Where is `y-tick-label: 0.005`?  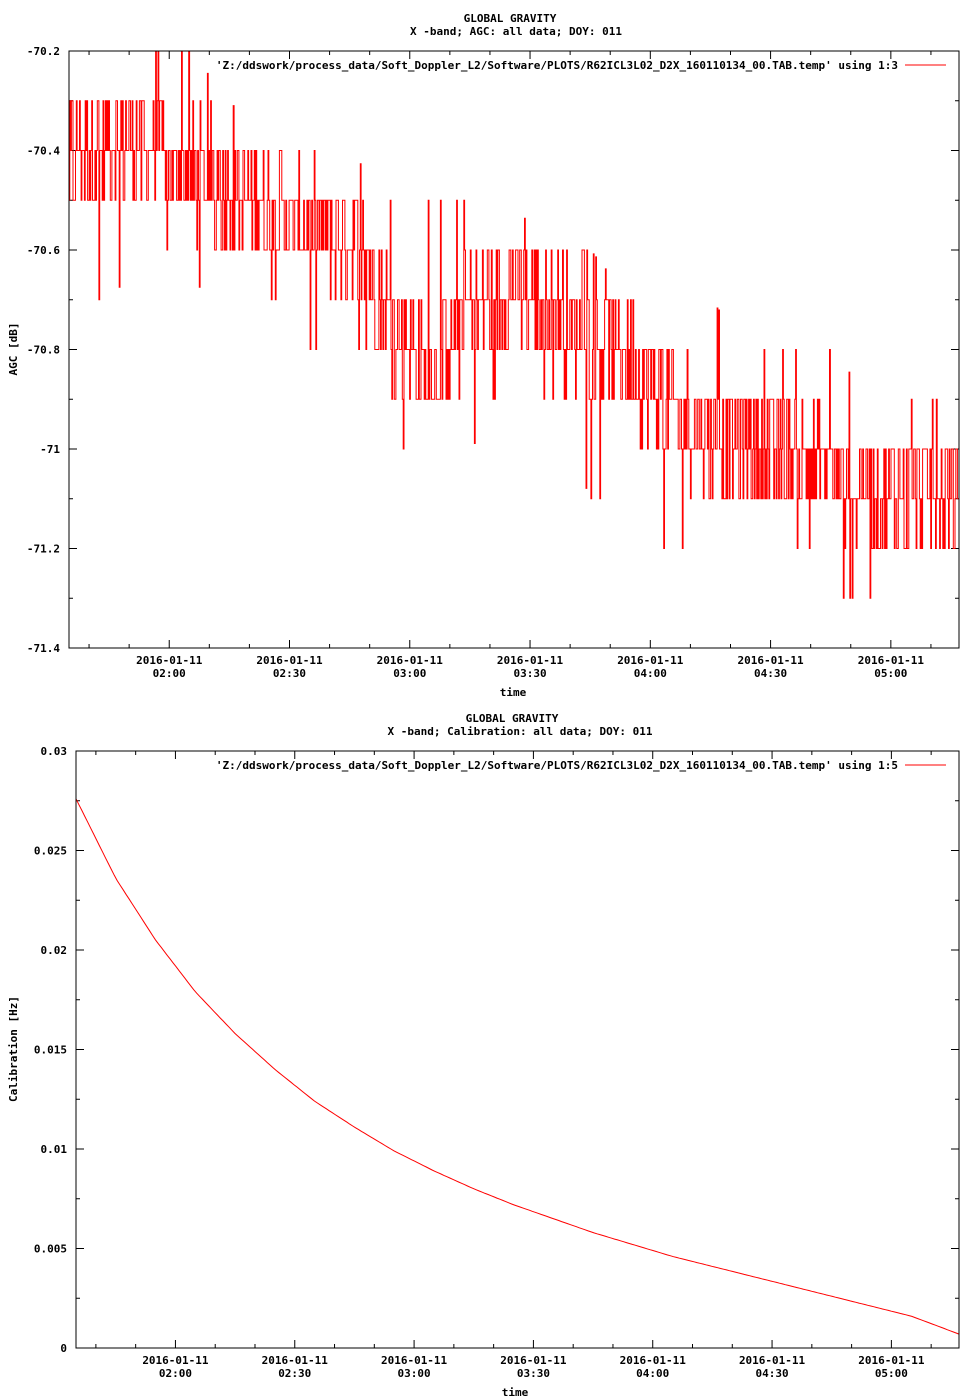
y-tick-label: 0.005 is located at coordinates (50, 1249).